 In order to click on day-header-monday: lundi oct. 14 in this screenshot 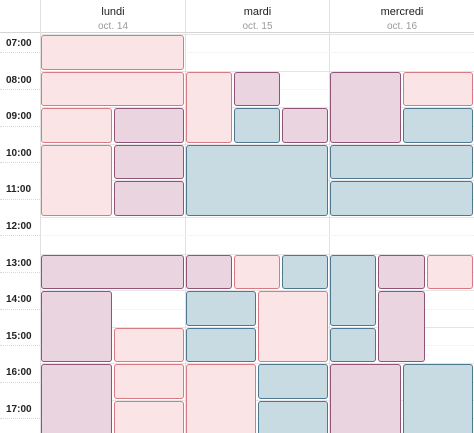, I will do `click(112, 16)`.